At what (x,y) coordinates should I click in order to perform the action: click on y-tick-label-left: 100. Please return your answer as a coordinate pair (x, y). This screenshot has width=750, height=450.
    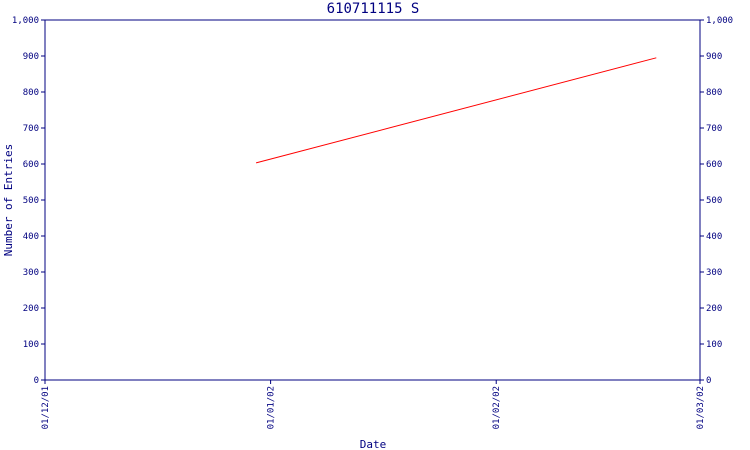
    Looking at the image, I should click on (31, 345).